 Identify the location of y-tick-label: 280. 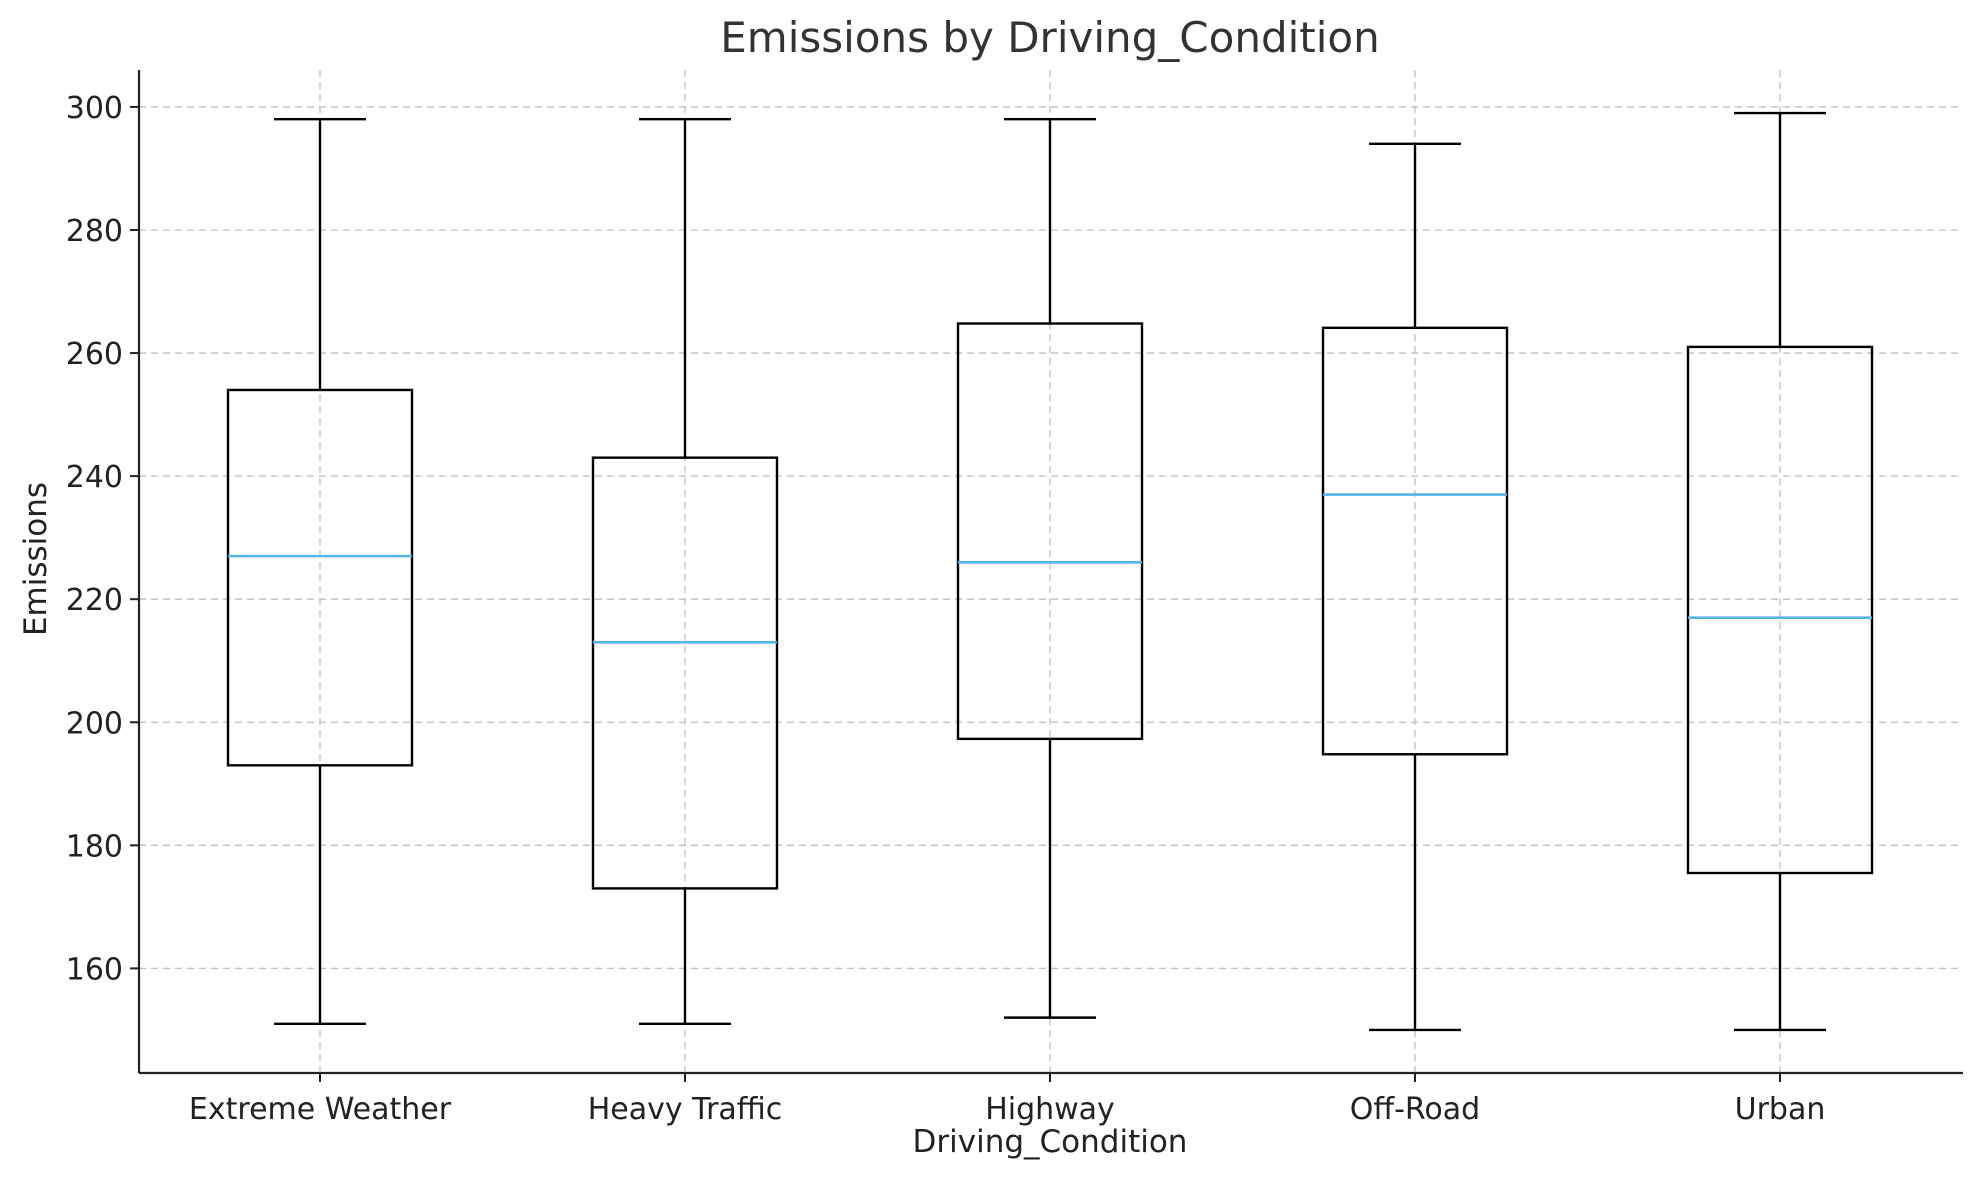
(94, 231).